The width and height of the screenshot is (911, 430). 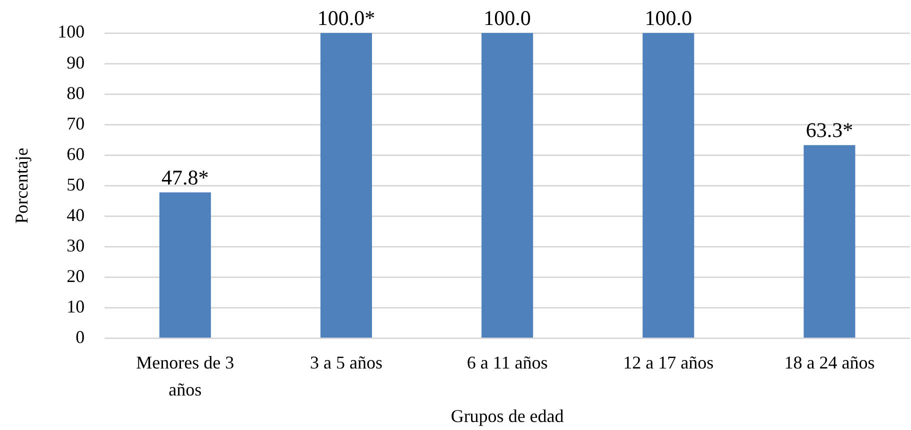 I want to click on x-tick-label: Menores de 3 años, so click(x=185, y=376).